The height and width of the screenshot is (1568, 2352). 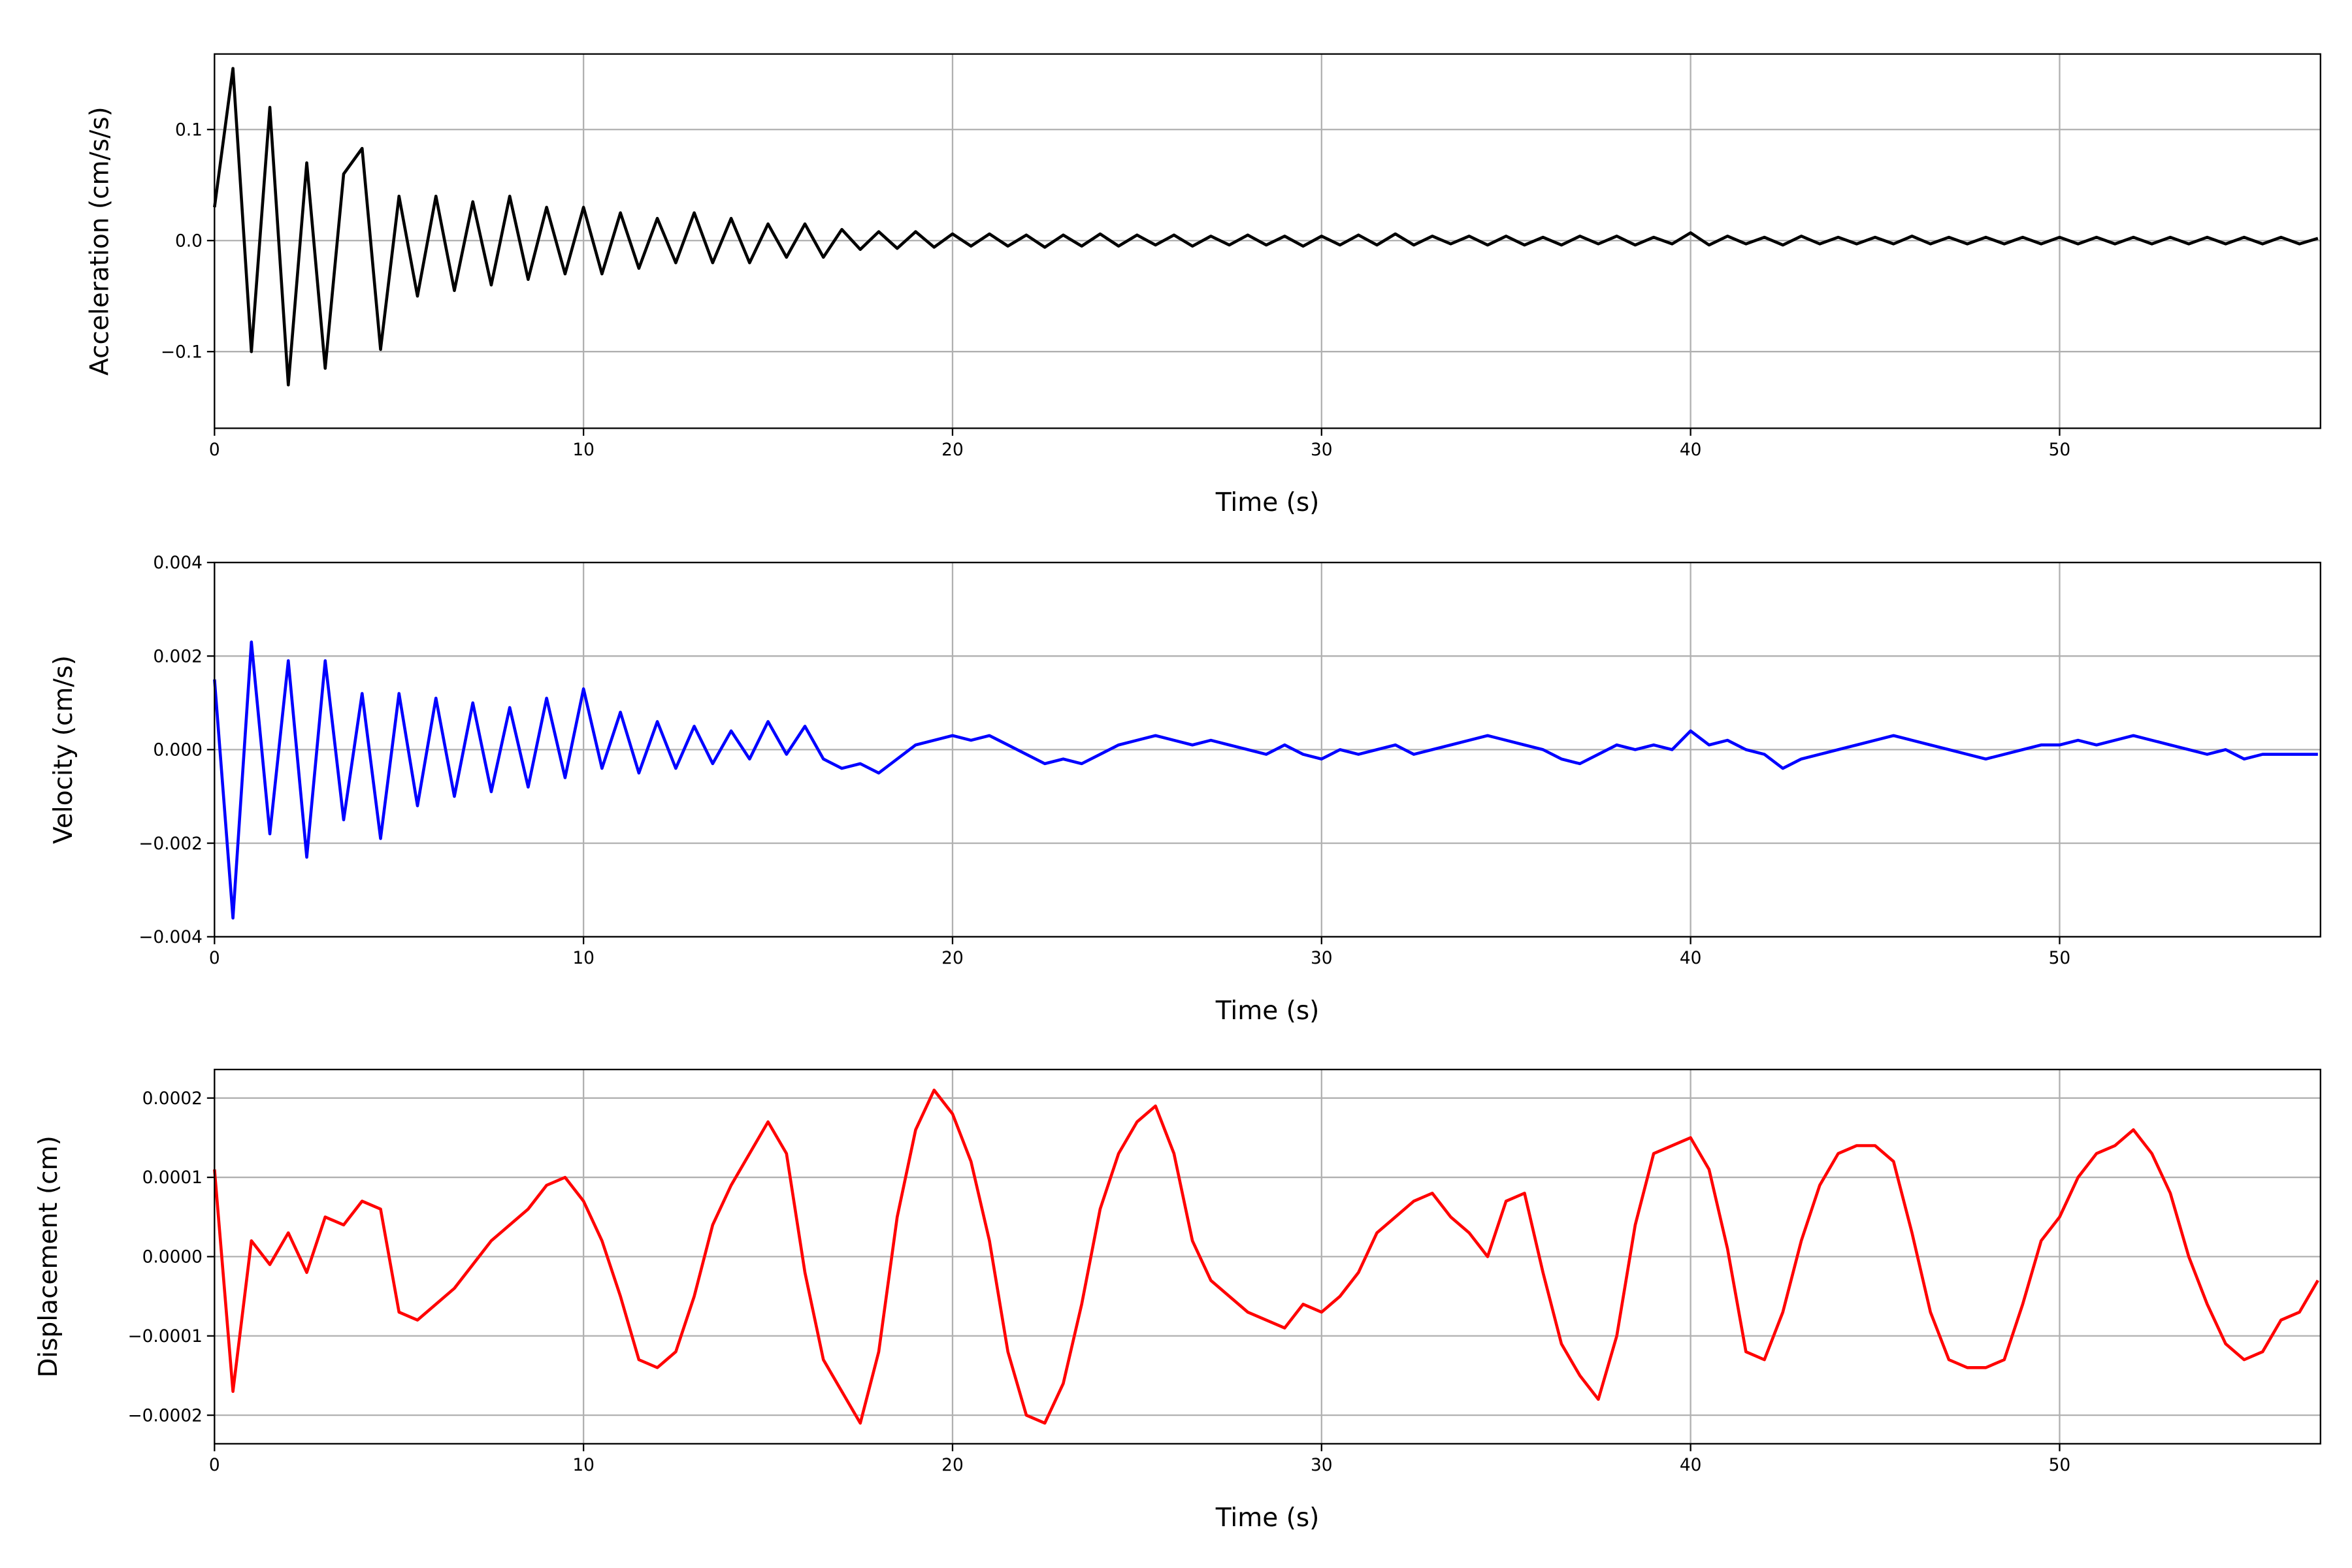 I want to click on y-tick-label: 0.0001, so click(x=172, y=1178).